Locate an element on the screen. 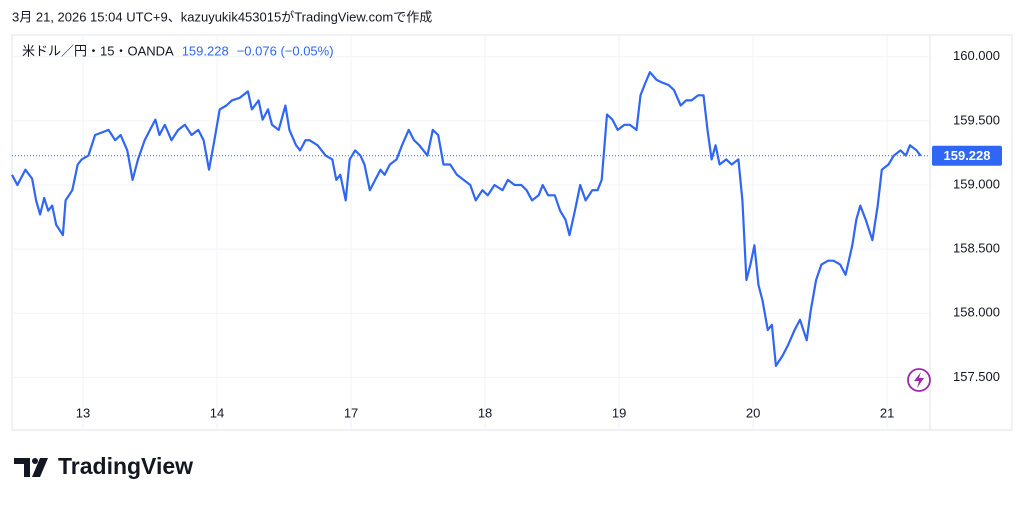 The height and width of the screenshot is (510, 1024). last-price: 159.228 is located at coordinates (205, 50).